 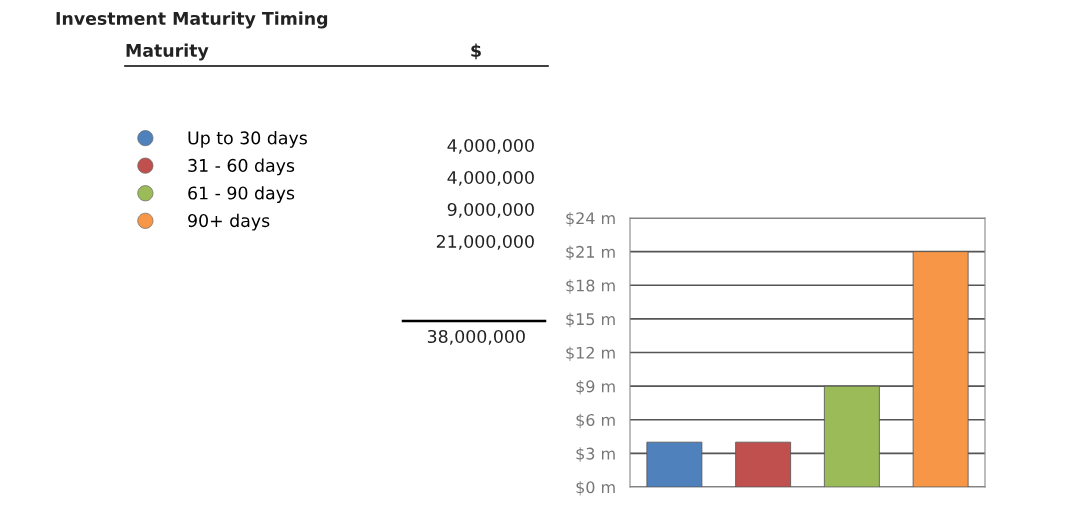 What do you see at coordinates (167, 52) in the screenshot?
I see `text: Maturity` at bounding box center [167, 52].